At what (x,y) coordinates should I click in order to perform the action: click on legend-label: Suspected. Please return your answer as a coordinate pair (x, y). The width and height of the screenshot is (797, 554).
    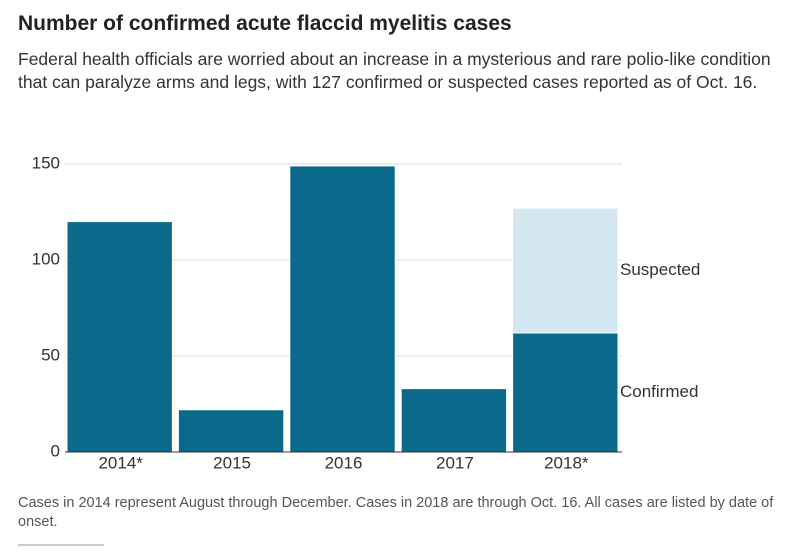
    Looking at the image, I should click on (660, 269).